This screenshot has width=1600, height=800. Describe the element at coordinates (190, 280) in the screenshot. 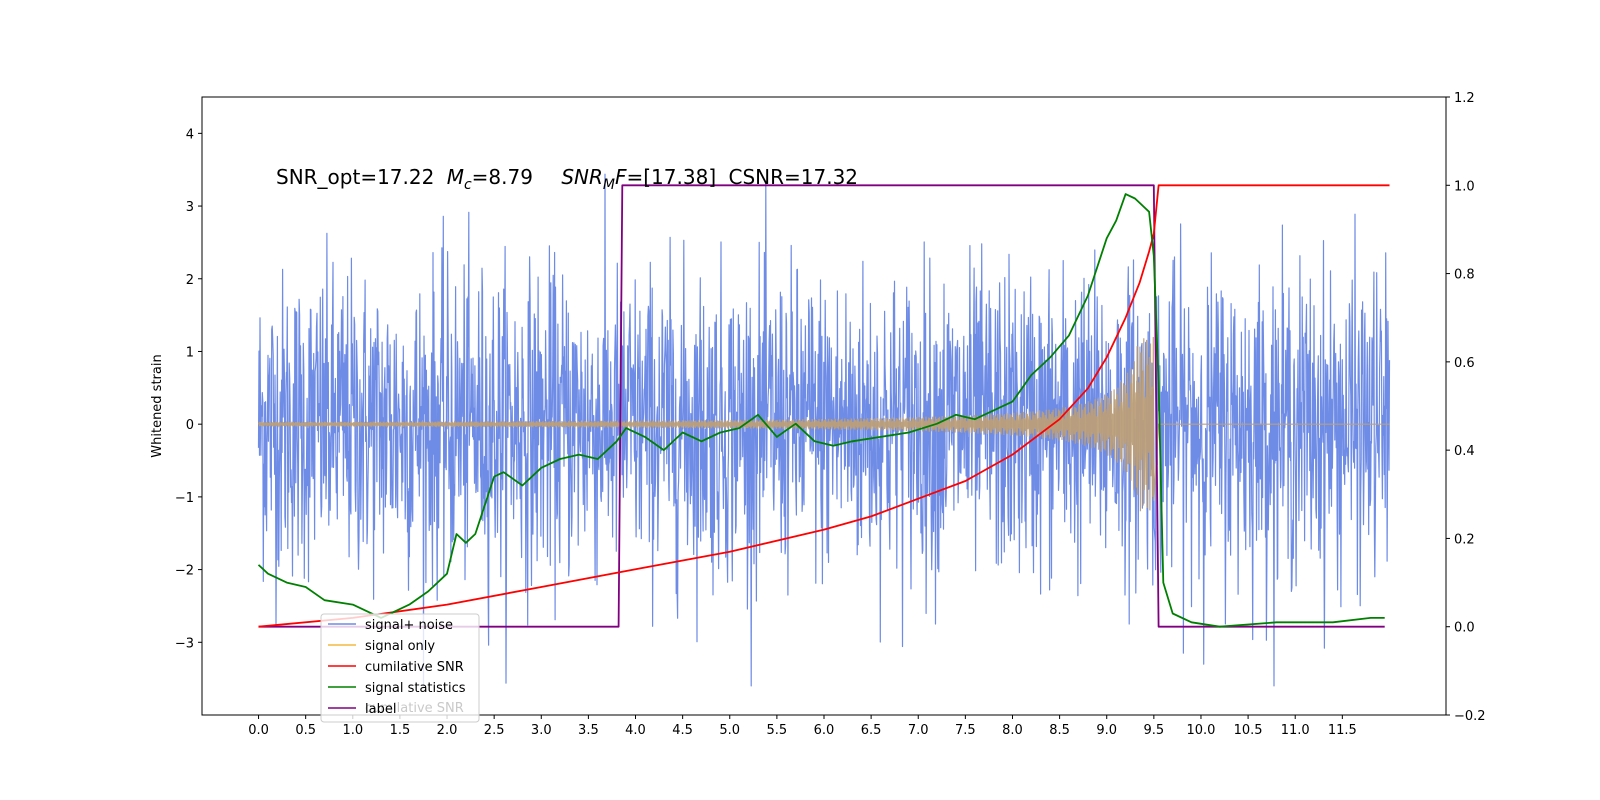

I see `y-left-tick-label: 2` at that location.